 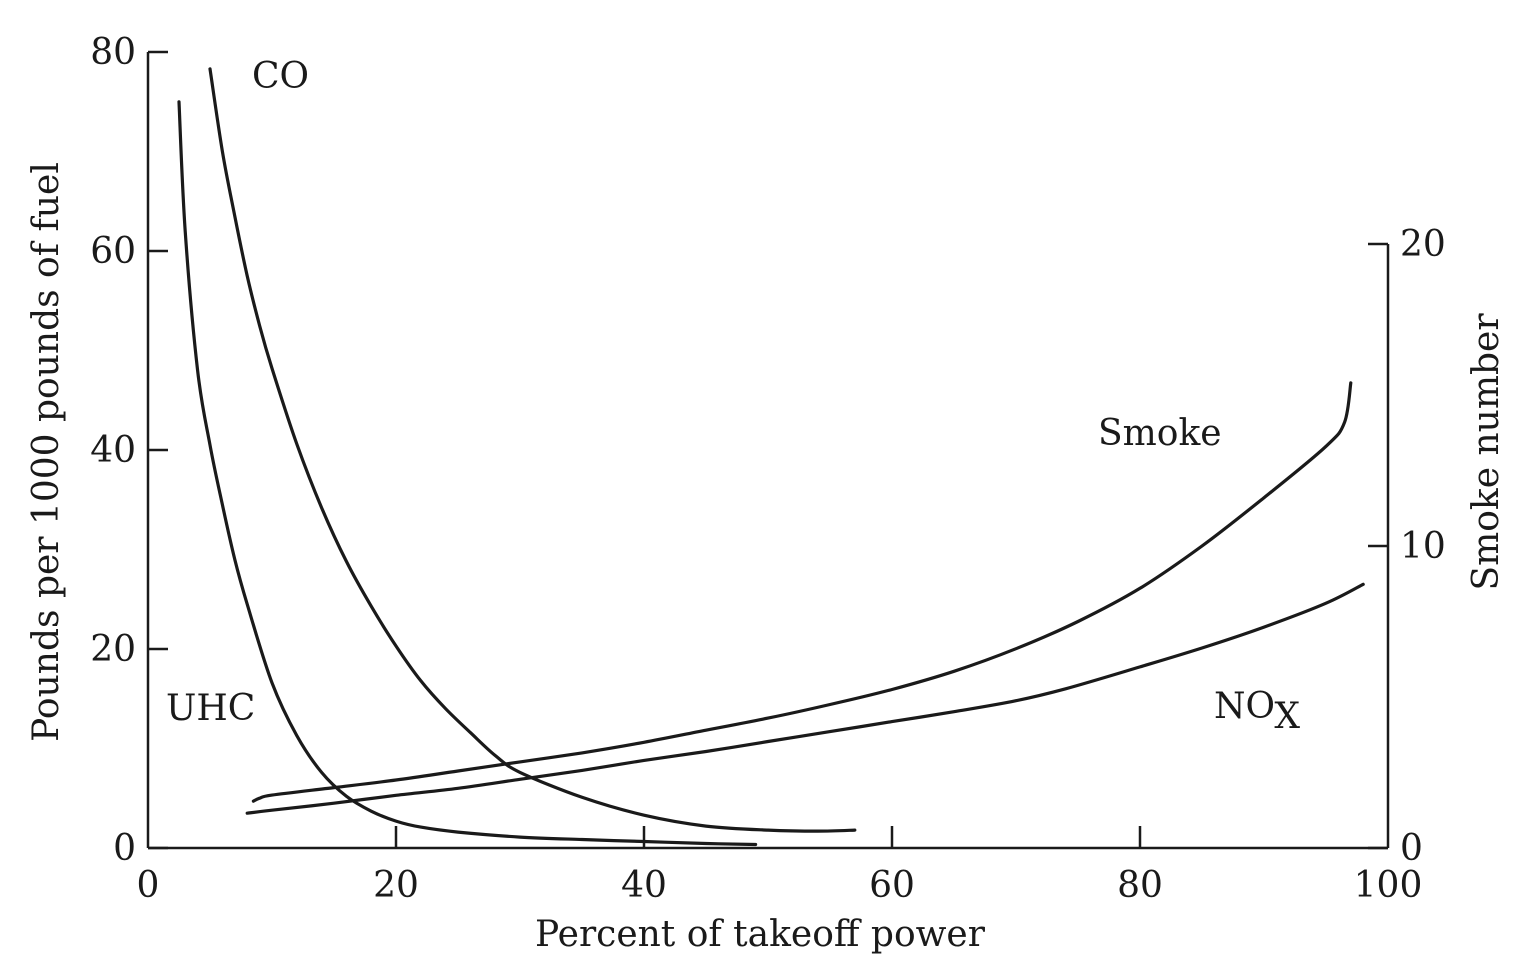 What do you see at coordinates (892, 885) in the screenshot?
I see `x-tick-label-60: 60` at bounding box center [892, 885].